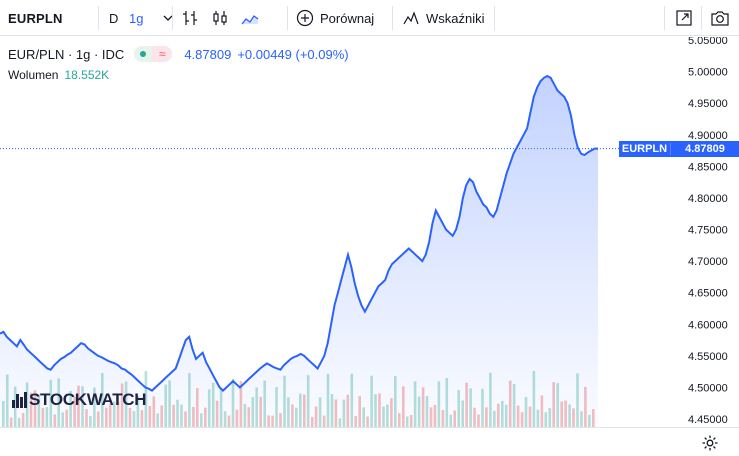 This screenshot has height=456, width=739. I want to click on interval-dropdown-chevron-icon, so click(168, 18).